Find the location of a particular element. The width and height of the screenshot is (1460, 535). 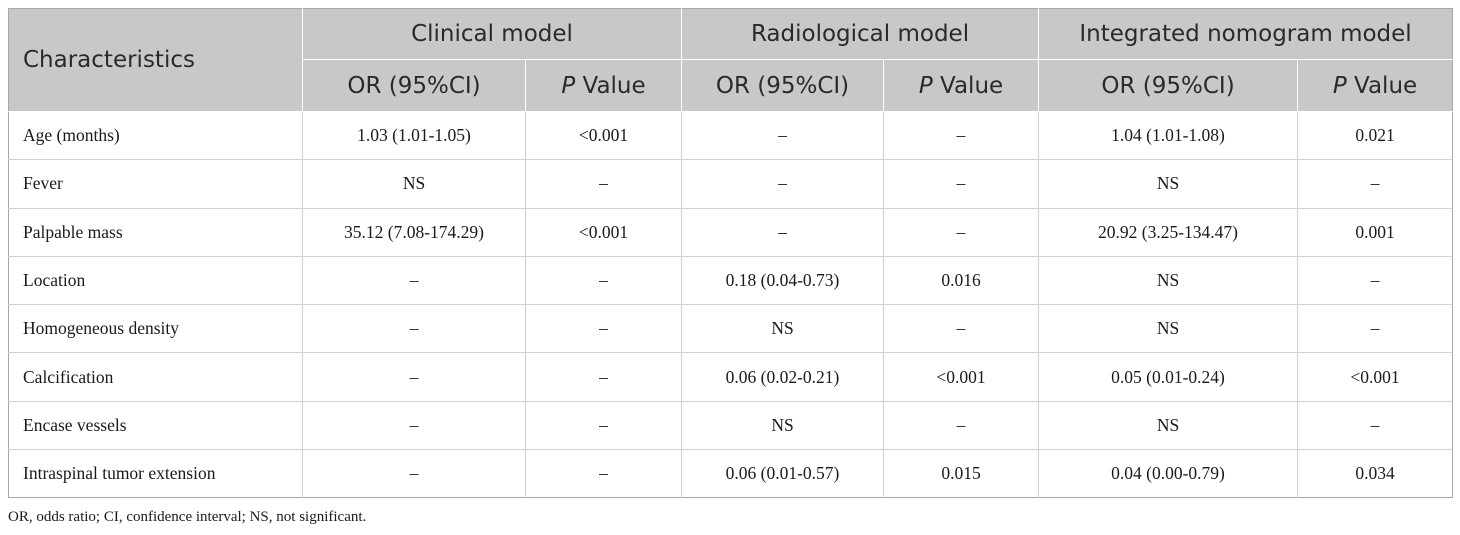

cell-characteristic: Palpable mass is located at coordinates (155, 232).